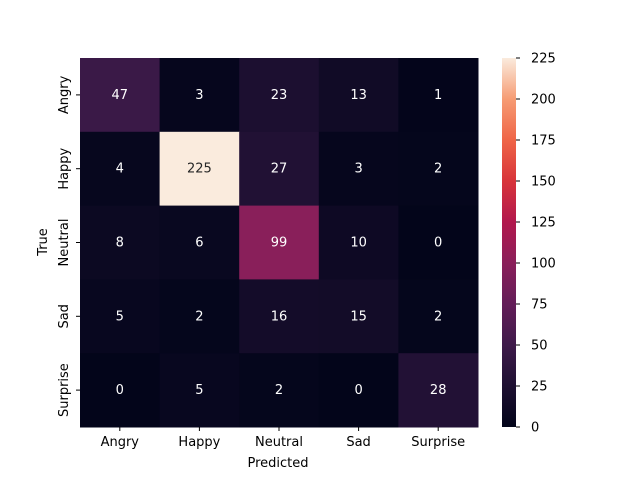 The height and width of the screenshot is (485, 640). Describe the element at coordinates (64, 390) in the screenshot. I see `y-tick-label: Surprise` at that location.